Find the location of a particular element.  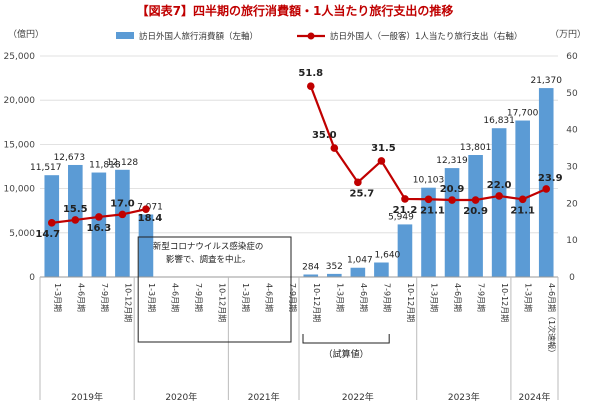

line-value-label: 22.0 is located at coordinates (499, 185).